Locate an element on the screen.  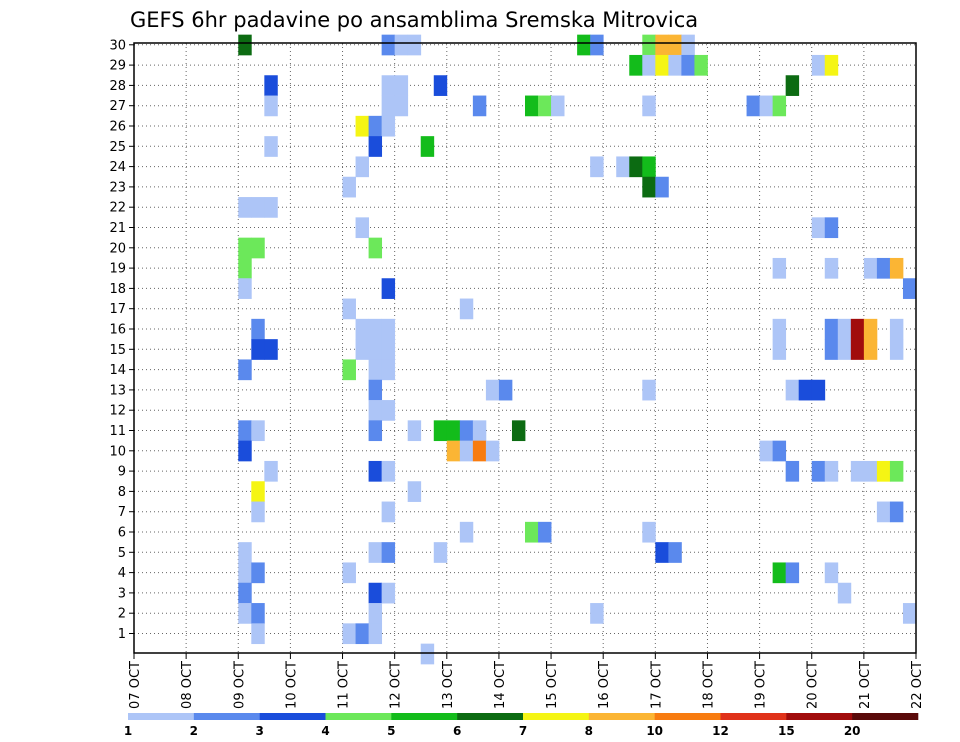
y-tick-label: 18 is located at coordinates (117, 289).